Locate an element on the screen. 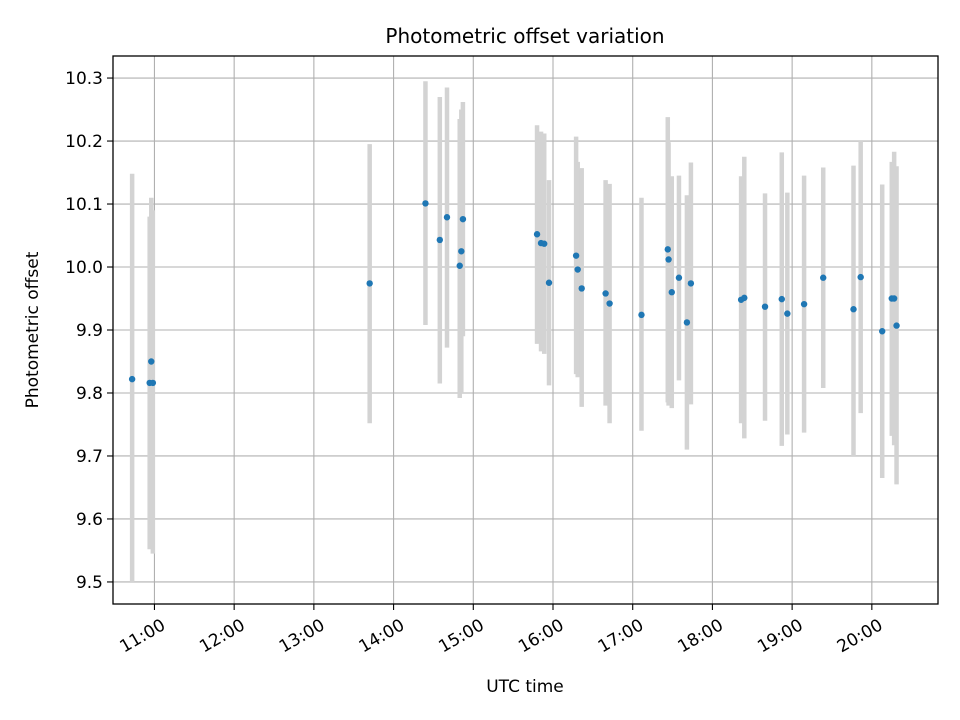 The height and width of the screenshot is (720, 960). y-tick-label: 9.9 is located at coordinates (89, 331).